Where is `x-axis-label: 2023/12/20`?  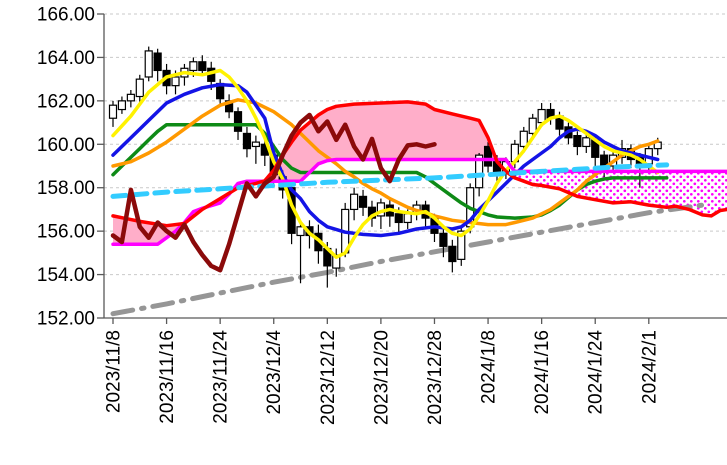
x-axis-label: 2023/12/20 is located at coordinates (381, 377).